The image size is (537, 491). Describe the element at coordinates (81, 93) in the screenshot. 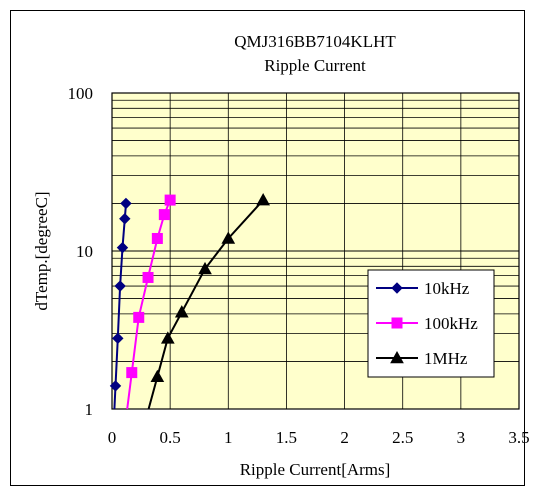

I see `y-tick-label: 100` at that location.